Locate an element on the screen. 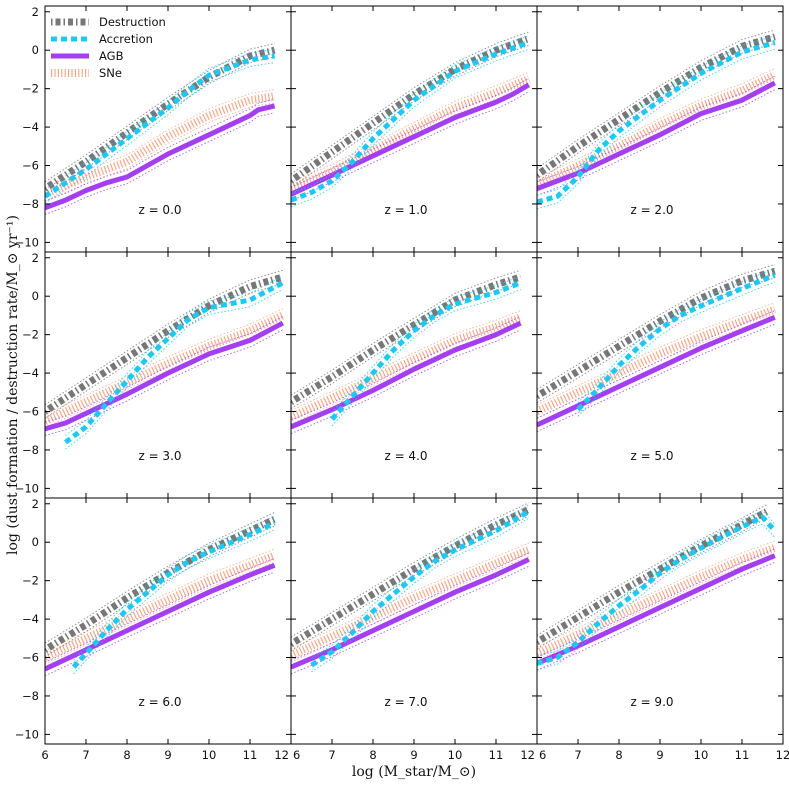 Image resolution: width=789 pixels, height=789 pixels. panel-3: z = 2.0 is located at coordinates (660, 129).